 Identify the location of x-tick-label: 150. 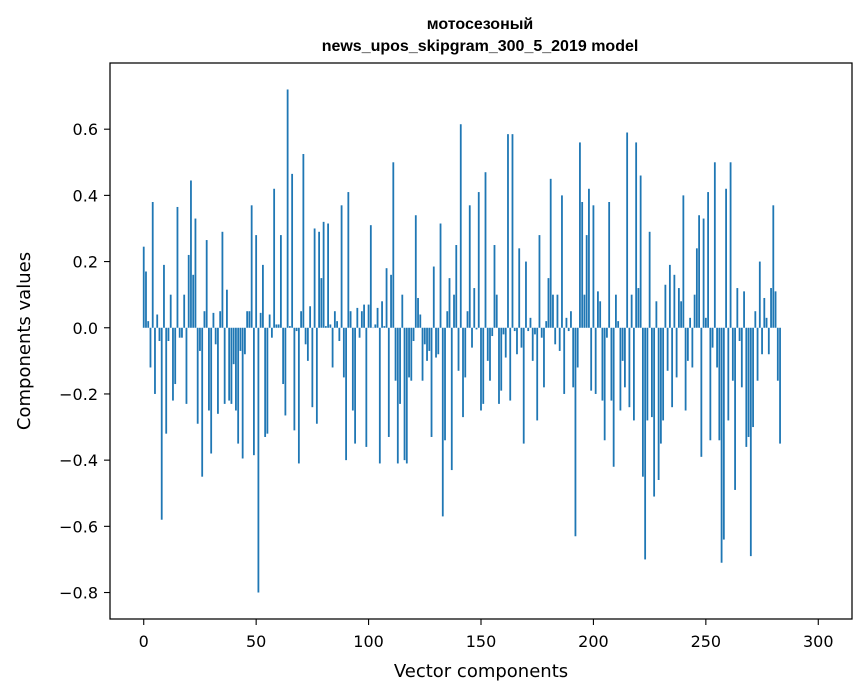
(481, 641).